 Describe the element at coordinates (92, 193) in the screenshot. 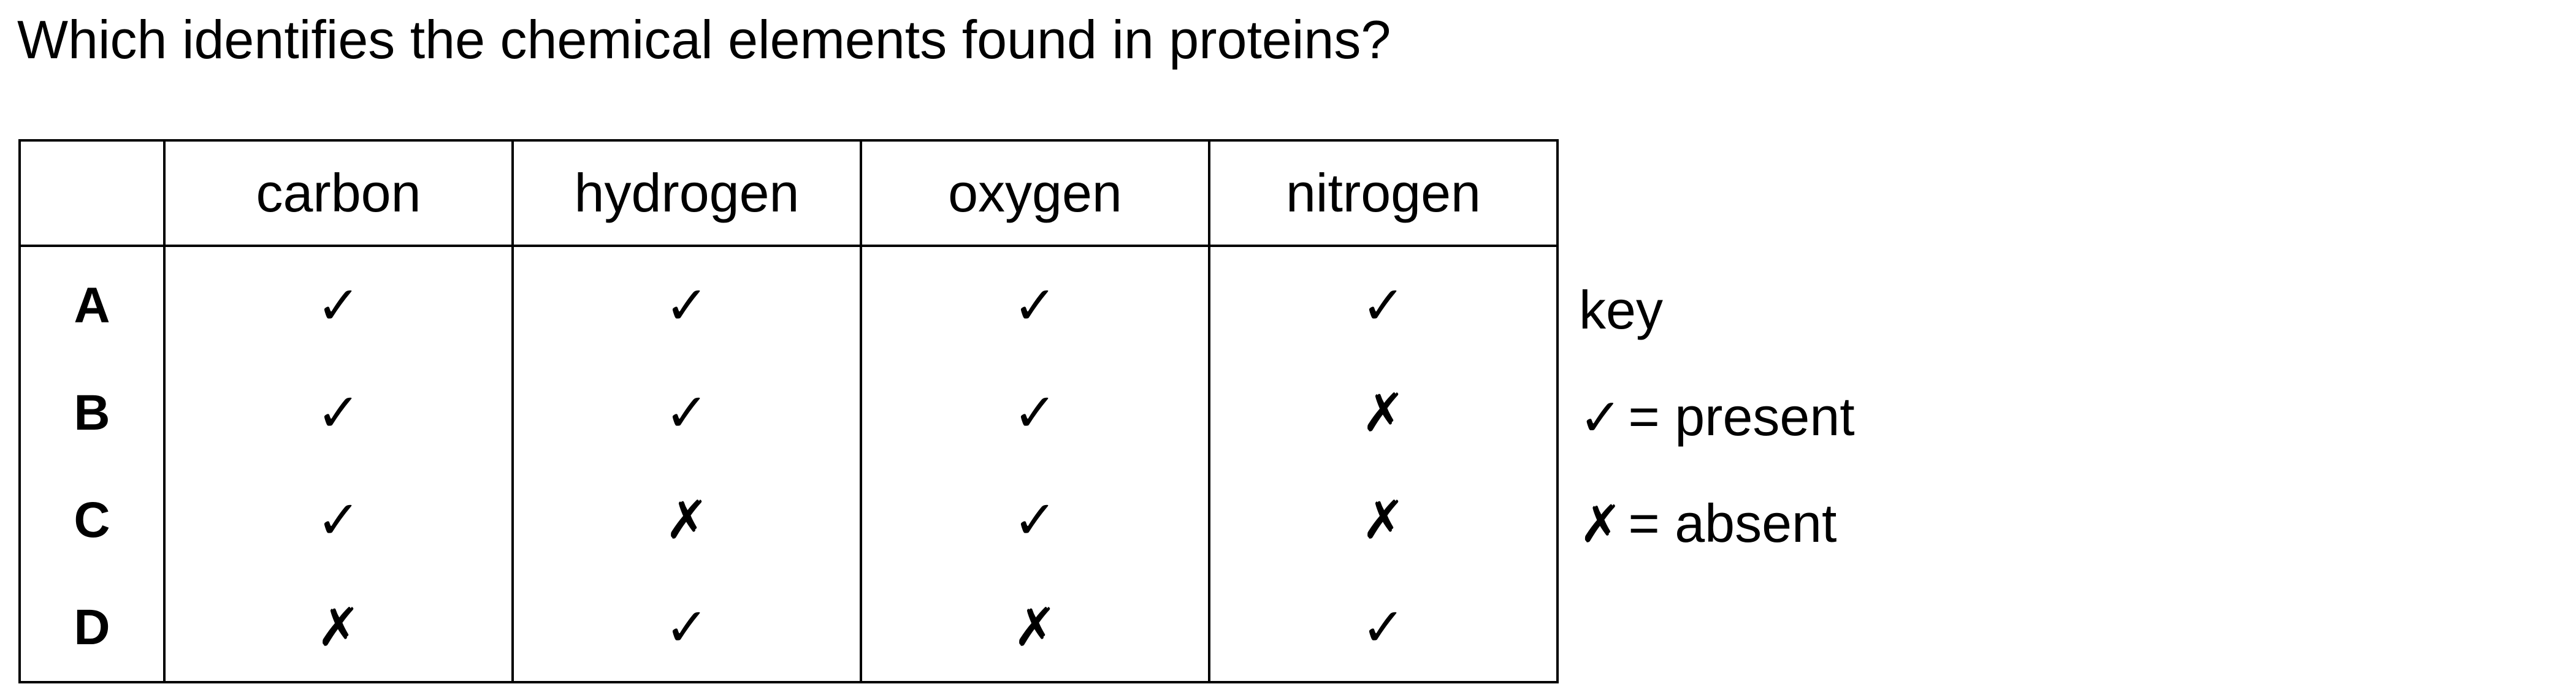

I see `corner-cell` at that location.